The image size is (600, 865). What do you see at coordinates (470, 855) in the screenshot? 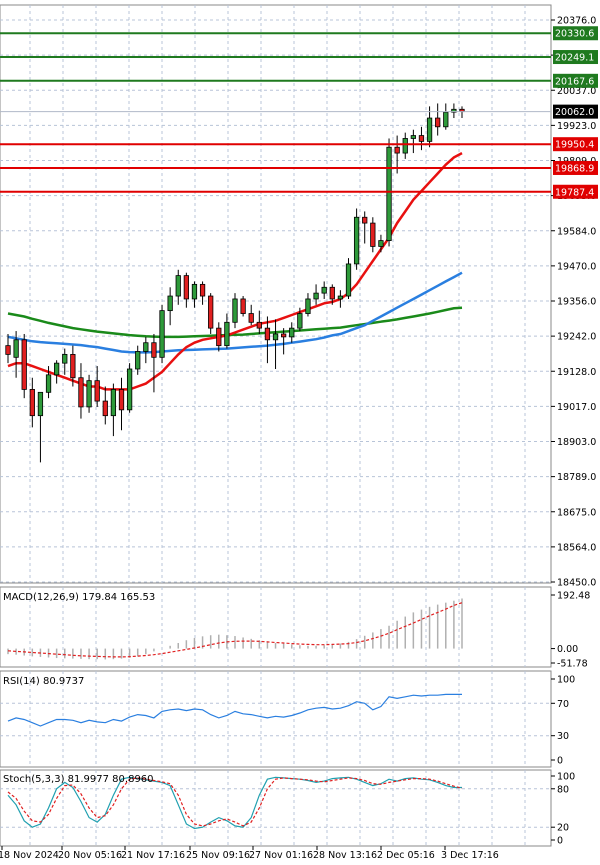
I see `time-label: 3 Dec 17:16` at bounding box center [470, 855].